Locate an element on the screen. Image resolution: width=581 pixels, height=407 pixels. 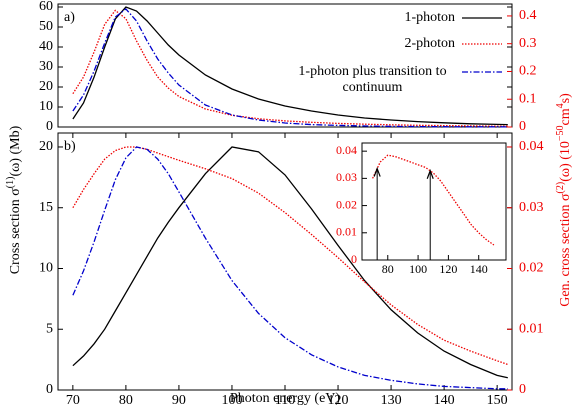
label-part: (2) is located at coordinates (560, 188).